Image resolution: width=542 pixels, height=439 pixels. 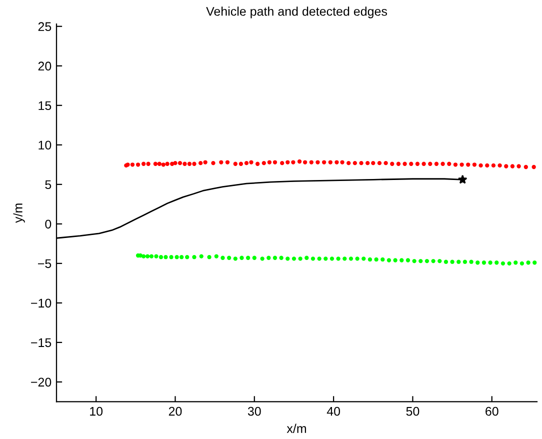 I want to click on y-tick-label: 5, so click(x=48, y=185).